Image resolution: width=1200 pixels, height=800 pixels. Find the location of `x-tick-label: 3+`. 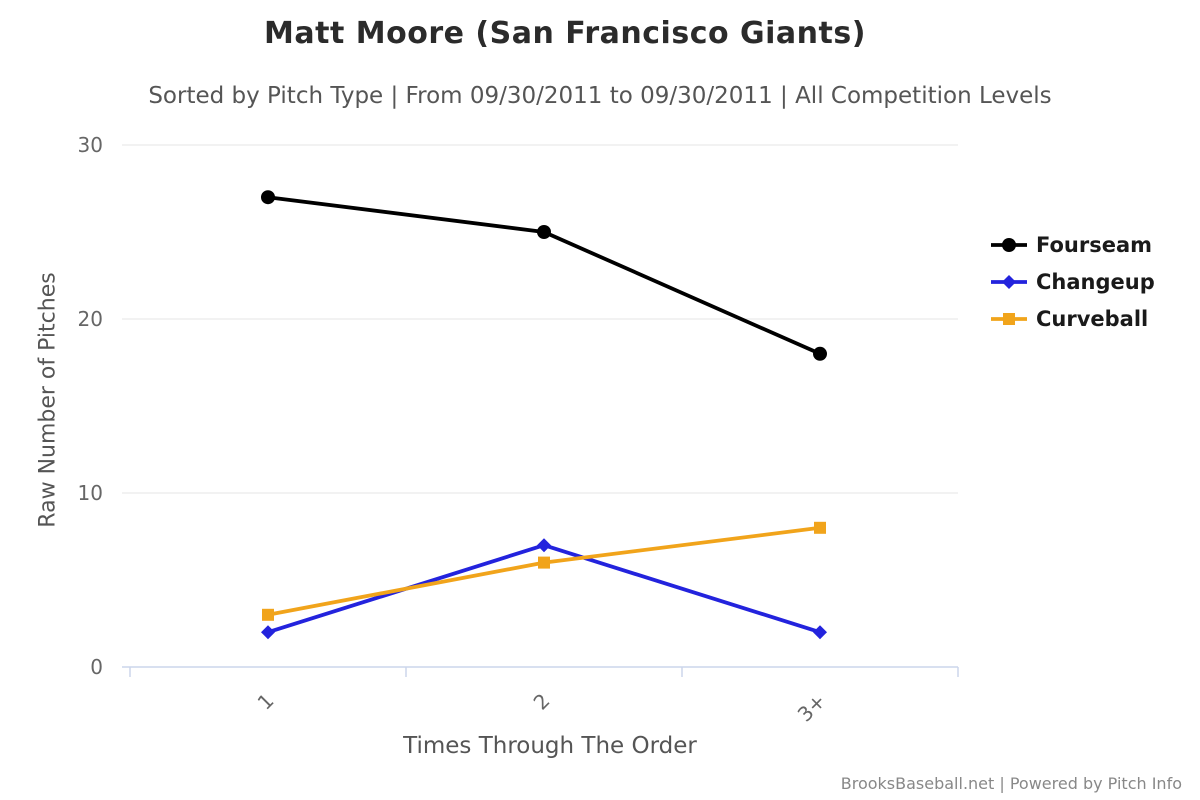

x-tick-label: 3+ is located at coordinates (812, 708).